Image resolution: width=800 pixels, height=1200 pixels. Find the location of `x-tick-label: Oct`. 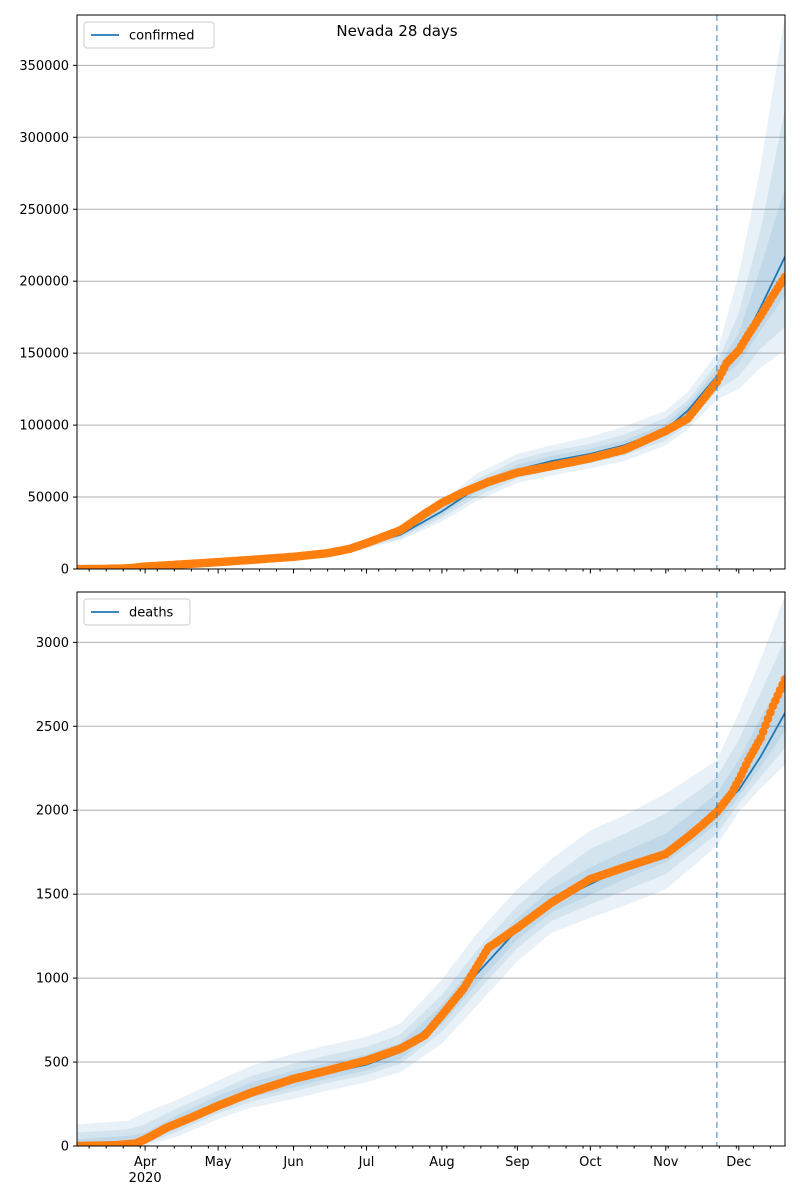

x-tick-label: Oct is located at coordinates (590, 1162).